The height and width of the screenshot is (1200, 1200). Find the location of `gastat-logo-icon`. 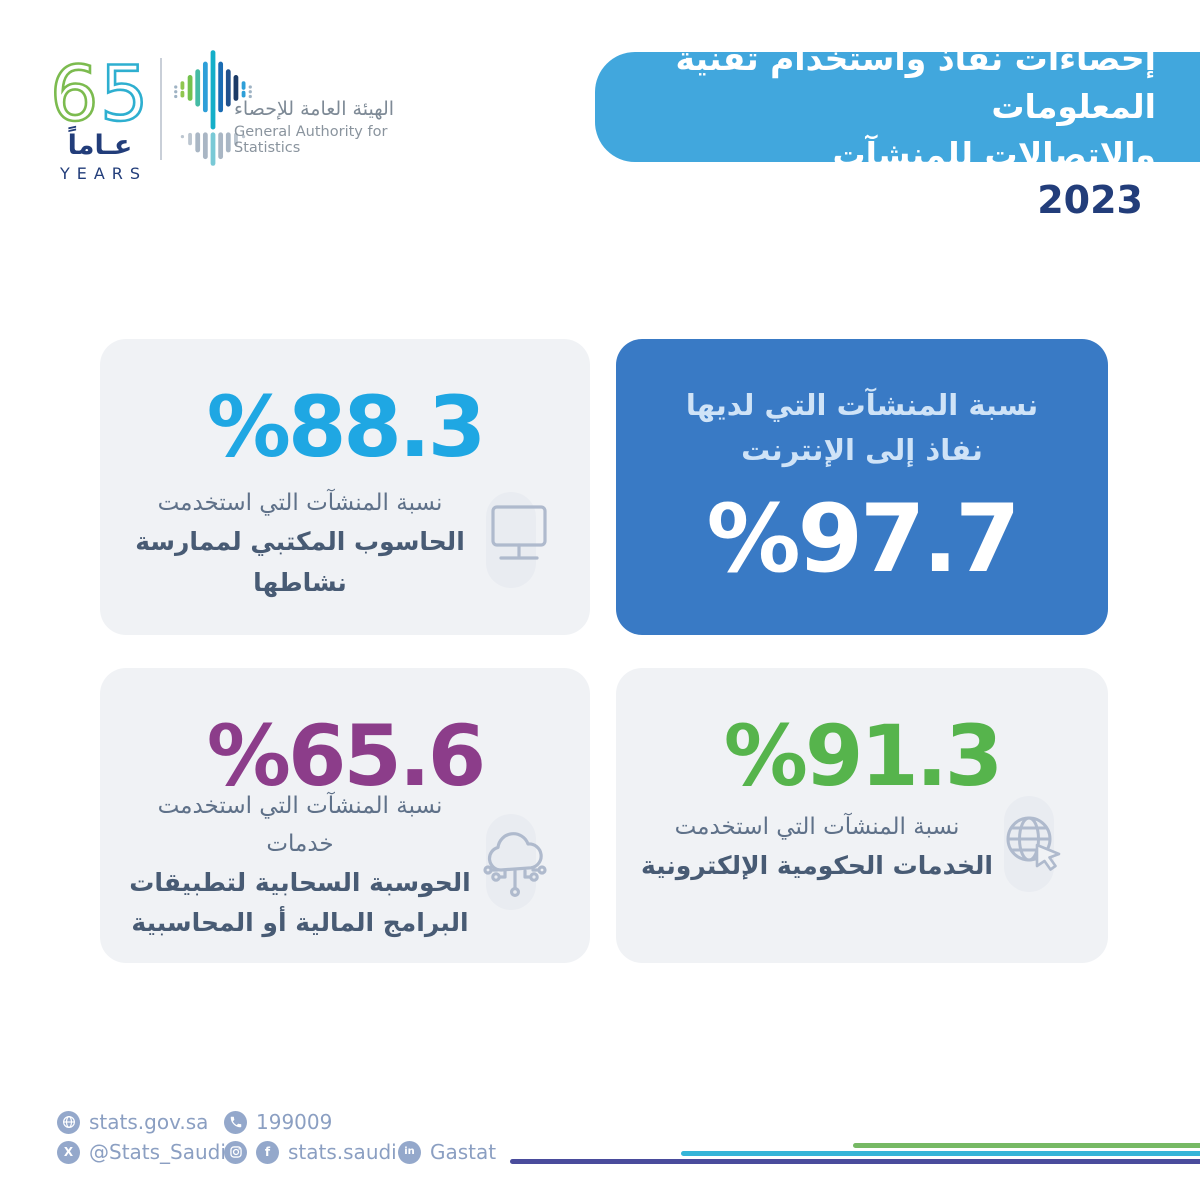

gastat-logo-icon is located at coordinates (213, 108).